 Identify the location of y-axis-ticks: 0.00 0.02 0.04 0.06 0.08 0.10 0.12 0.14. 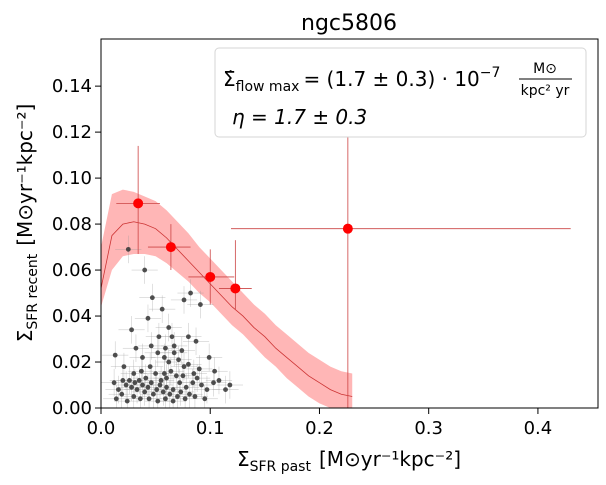
(76, 247).